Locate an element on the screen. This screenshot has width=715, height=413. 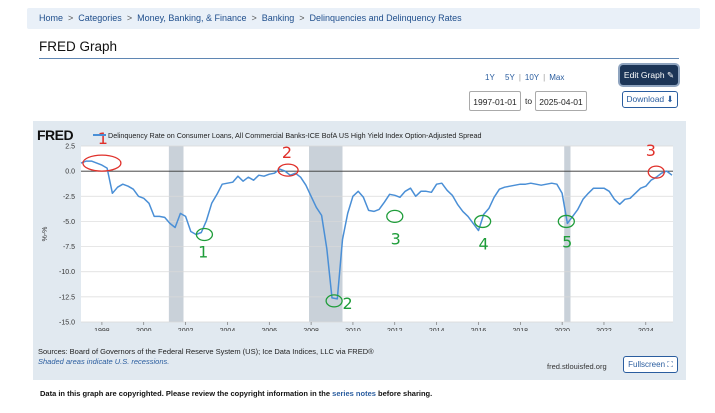
edit-icon: ✎ is located at coordinates (670, 75).